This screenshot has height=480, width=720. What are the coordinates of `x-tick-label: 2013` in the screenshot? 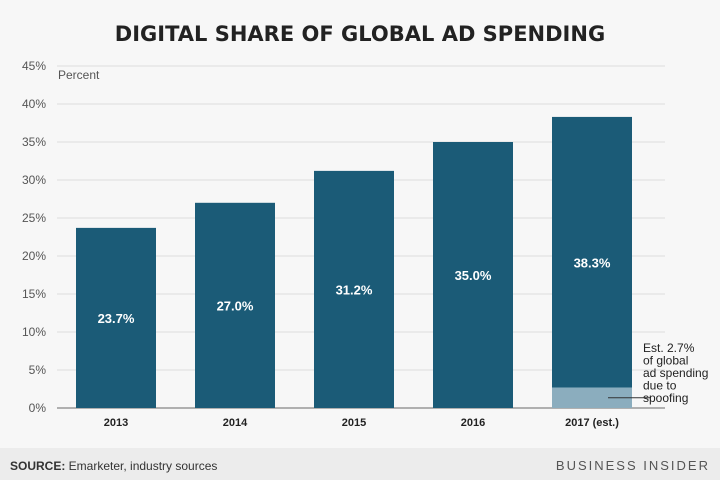 It's located at (116, 423).